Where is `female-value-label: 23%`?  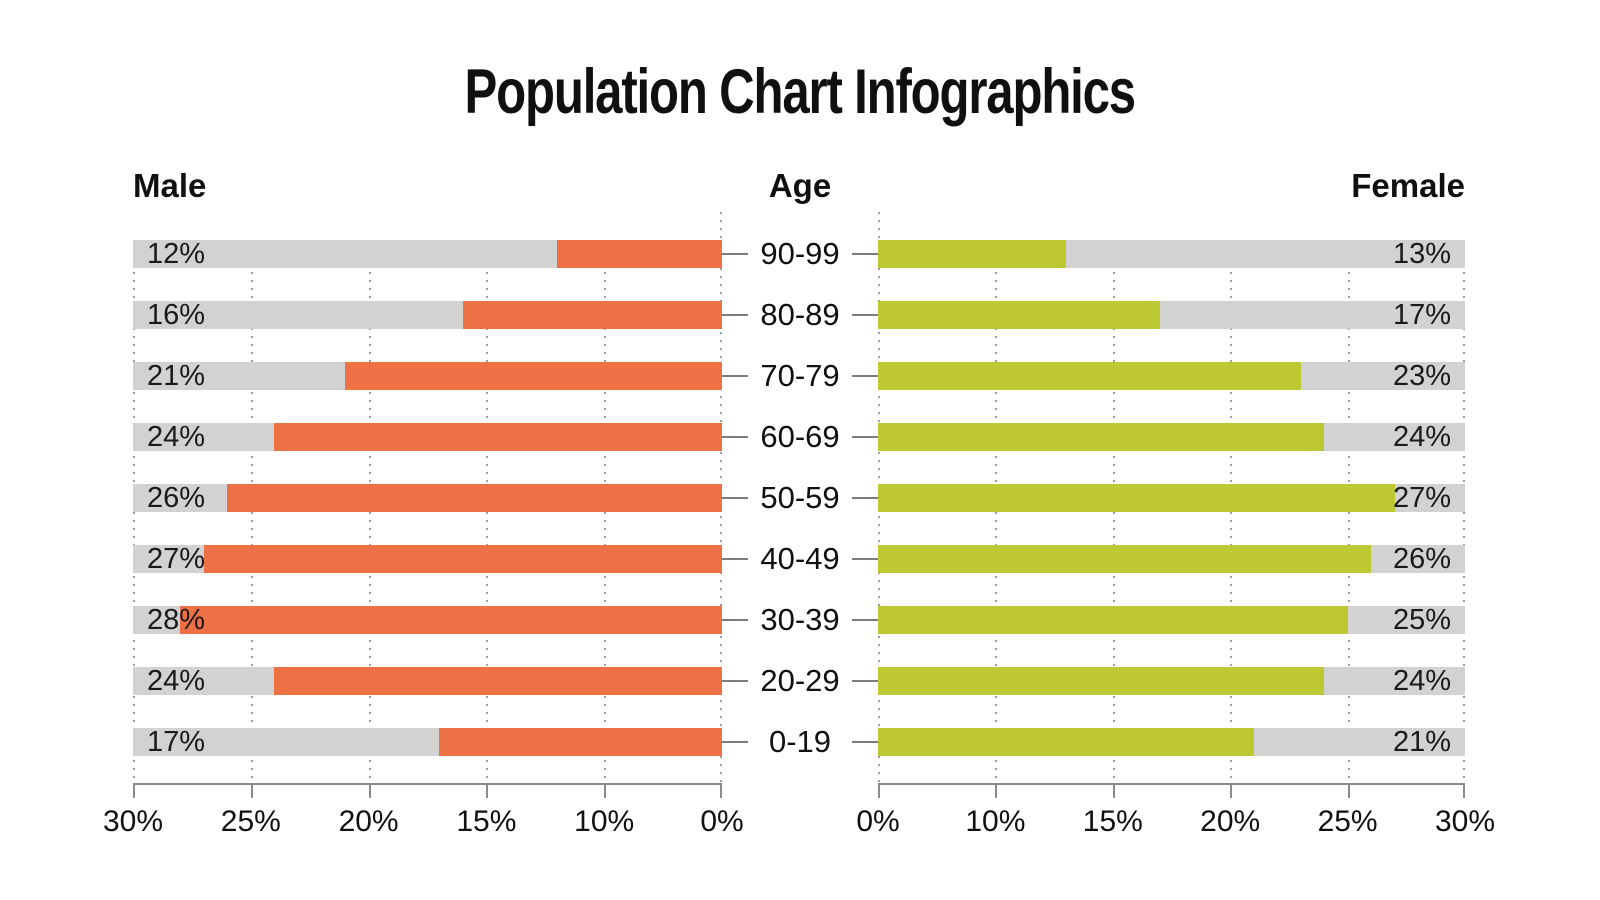
female-value-label: 23% is located at coordinates (1421, 376).